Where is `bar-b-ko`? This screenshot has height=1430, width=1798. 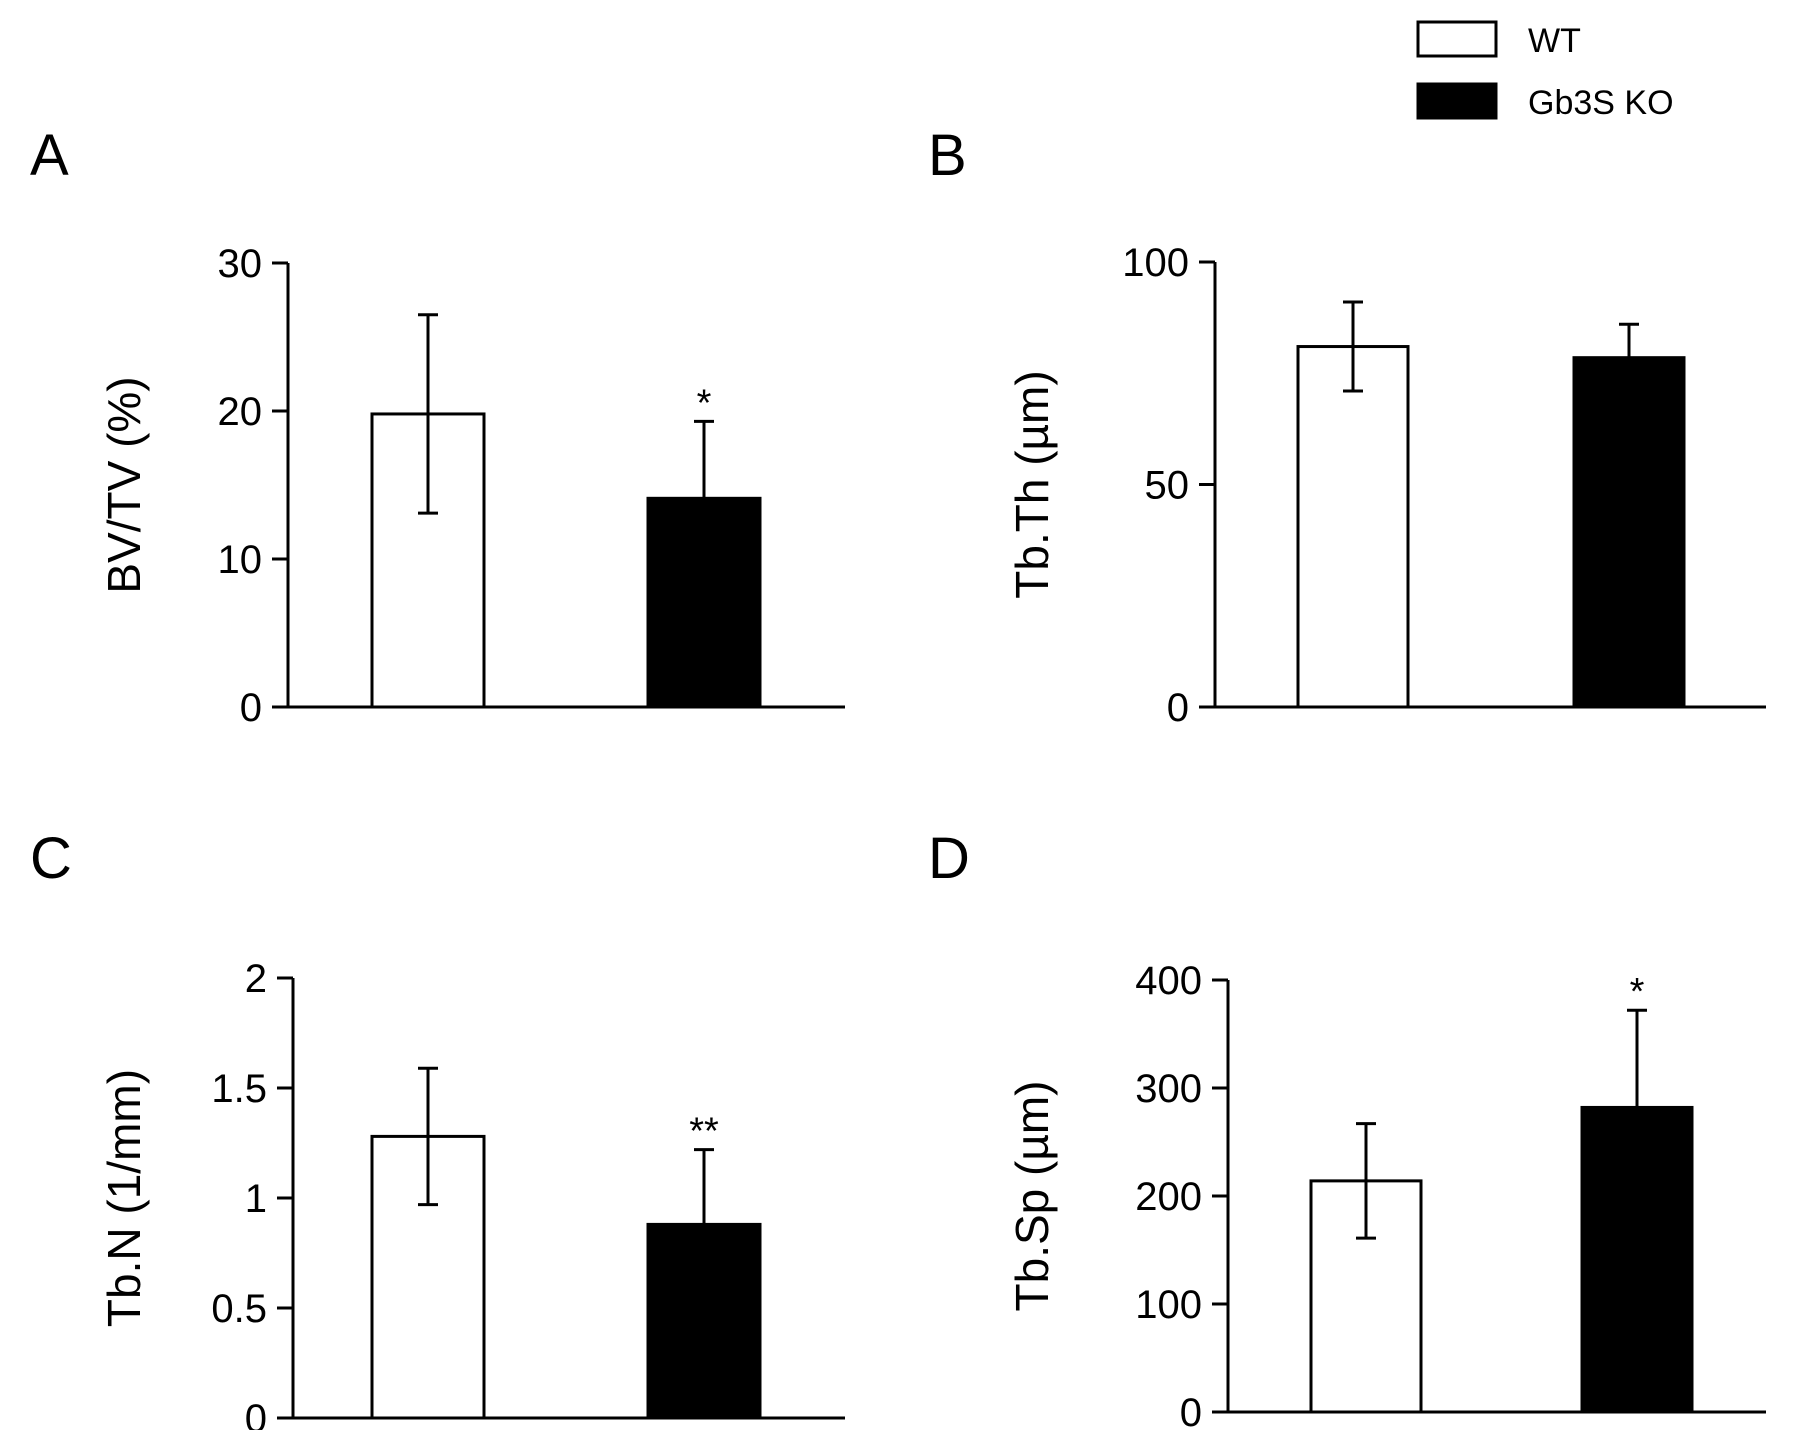 bar-b-ko is located at coordinates (1629, 532).